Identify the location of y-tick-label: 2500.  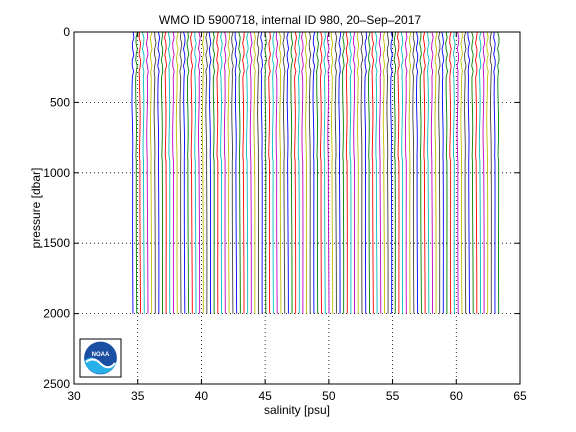
(56, 384).